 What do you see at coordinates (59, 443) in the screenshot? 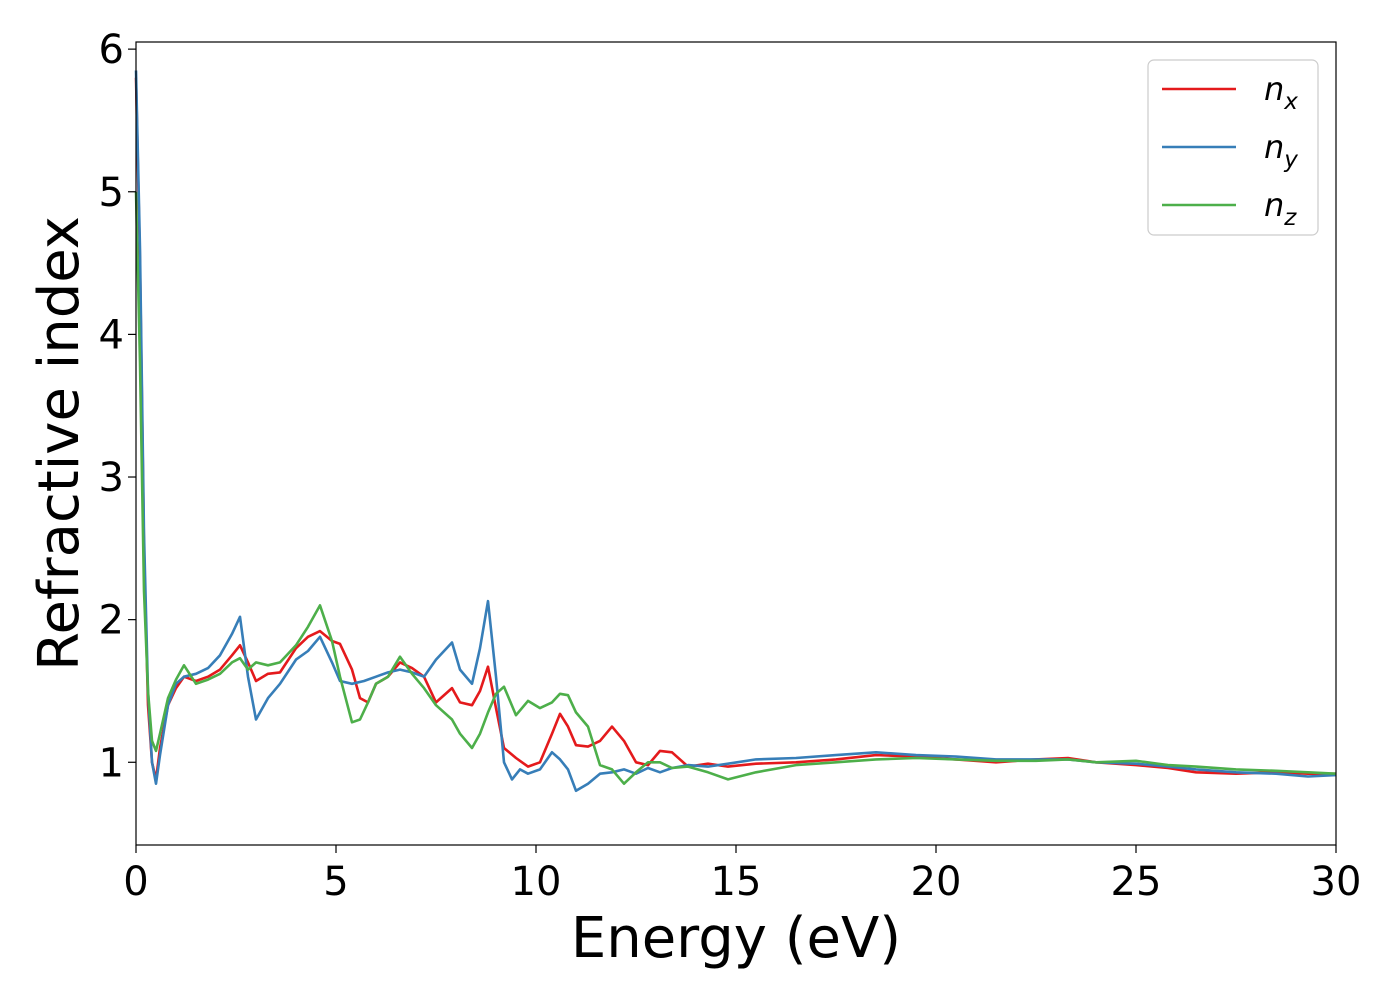
I see `y-axis-title: Refractive index` at bounding box center [59, 443].